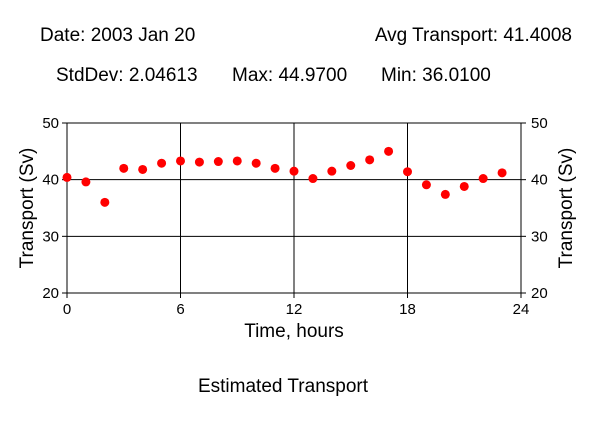 Image resolution: width=596 pixels, height=422 pixels. I want to click on data-points, so click(284, 176).